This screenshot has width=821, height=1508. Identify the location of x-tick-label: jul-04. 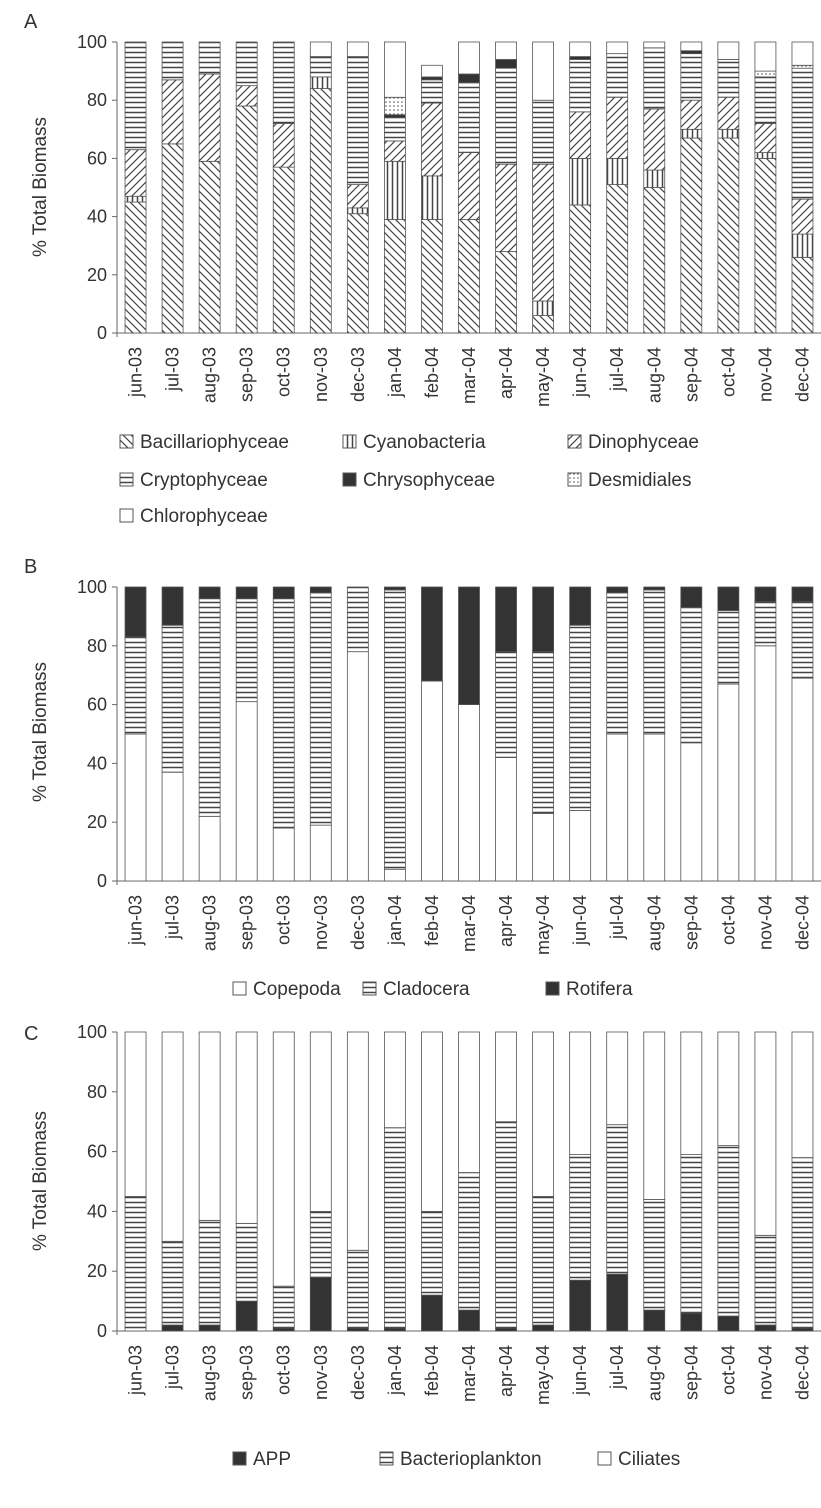
(617, 1367).